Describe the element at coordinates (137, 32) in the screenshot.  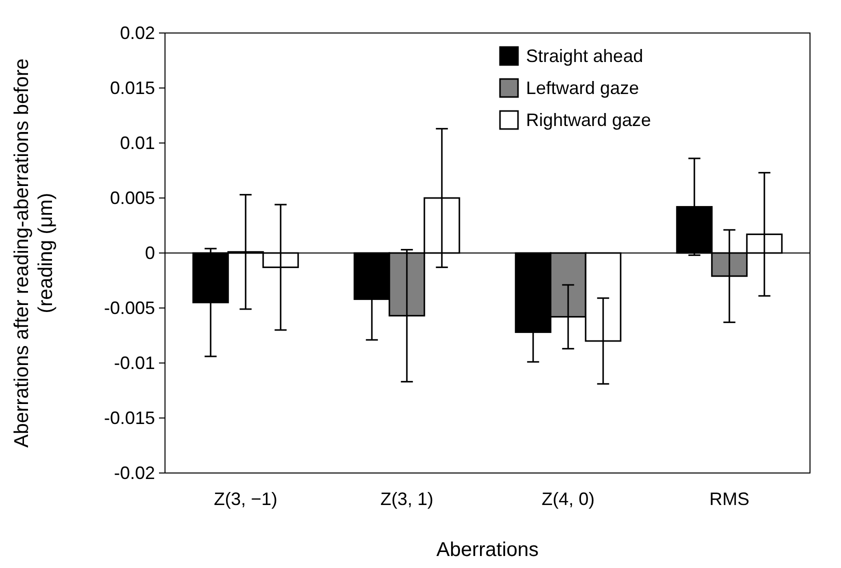
I see `y-tick-label: 0.02` at that location.